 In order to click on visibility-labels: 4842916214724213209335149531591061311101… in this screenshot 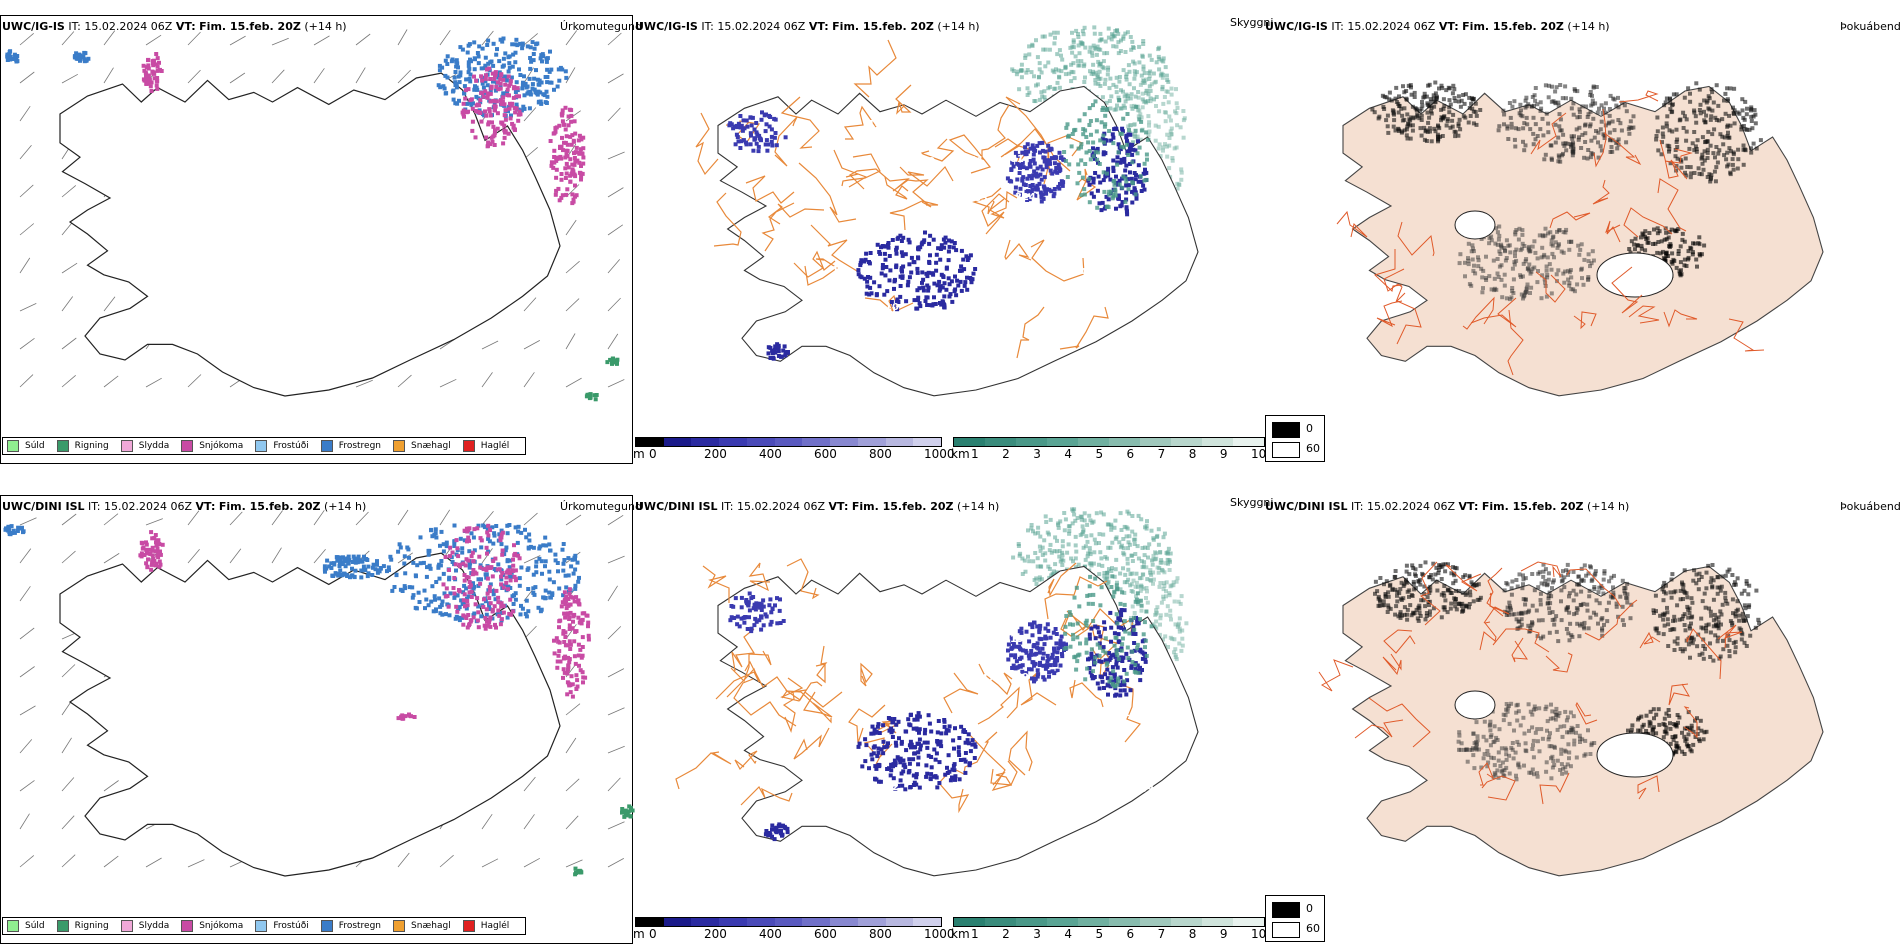, I will do `click(984, 697)`.